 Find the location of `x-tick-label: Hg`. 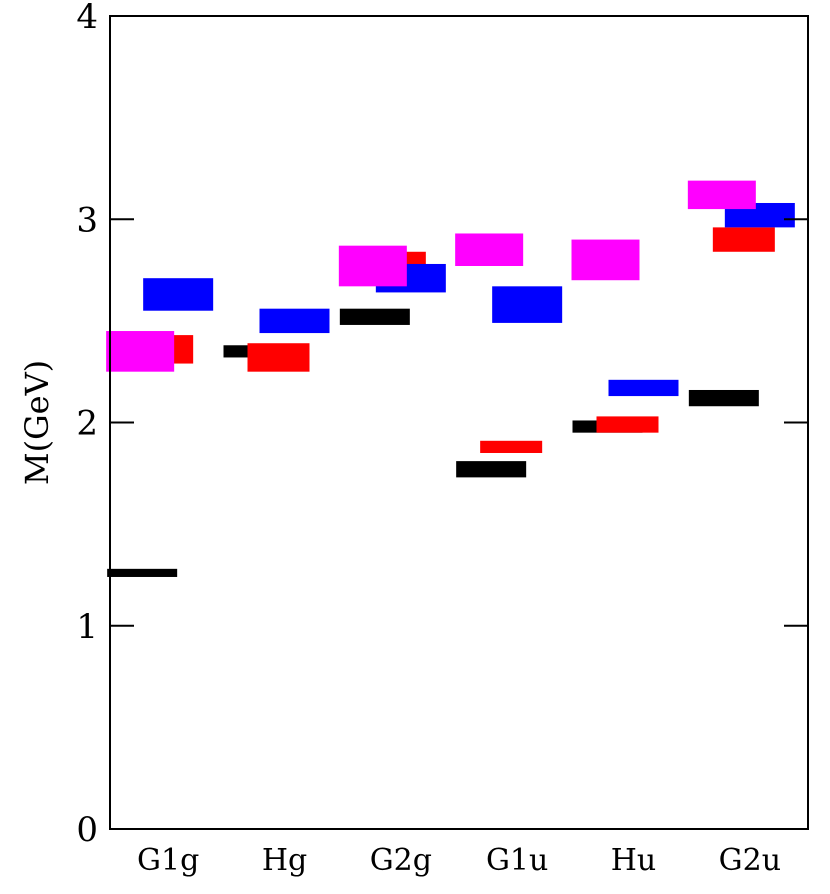

x-tick-label: Hg is located at coordinates (284, 860).